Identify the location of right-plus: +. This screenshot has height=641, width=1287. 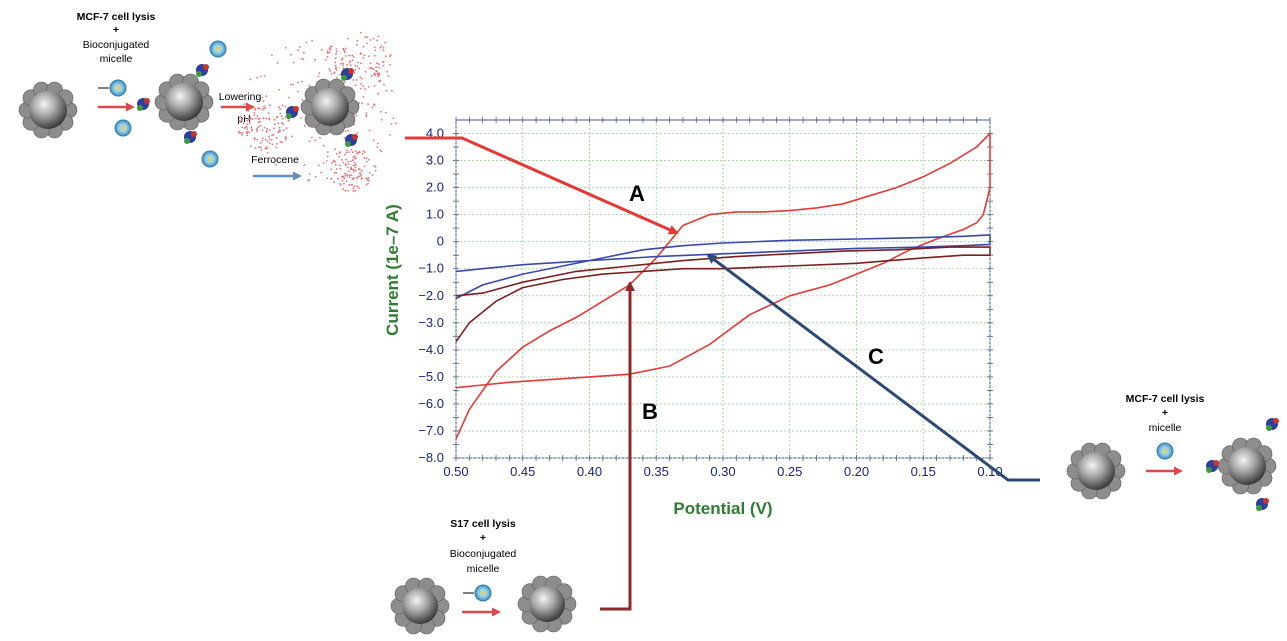
(1165, 413).